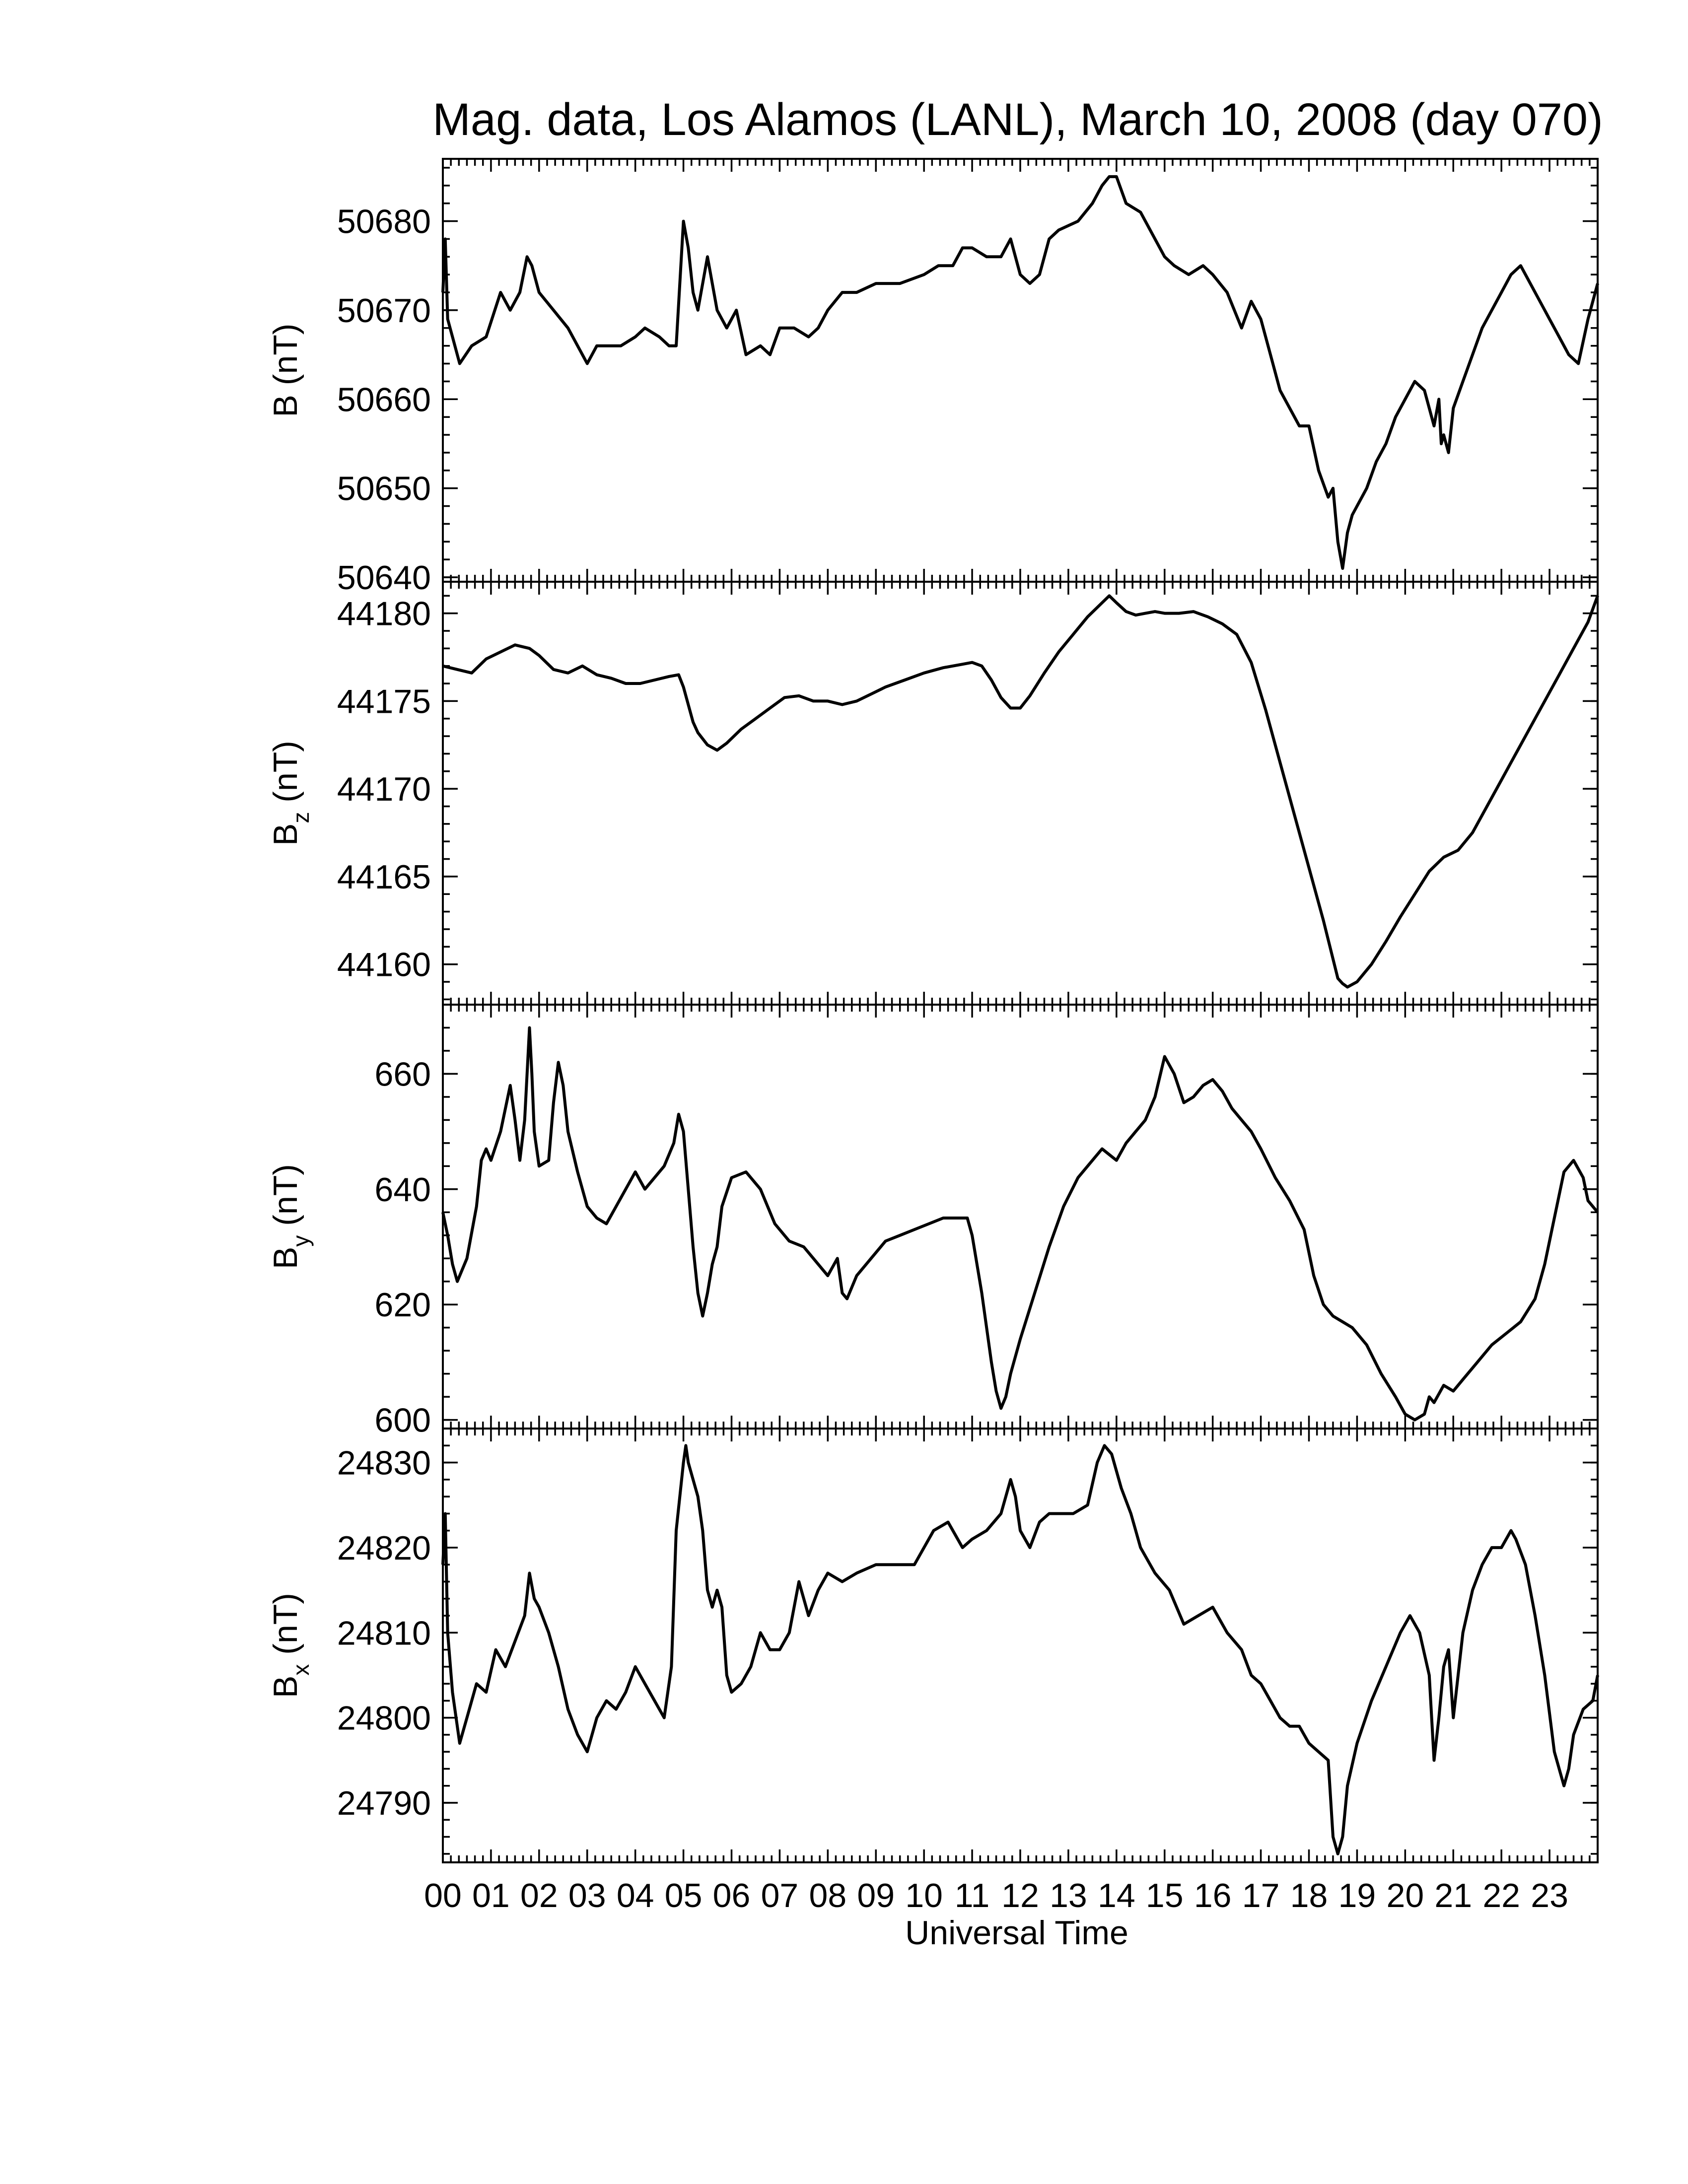 Image resolution: width=1688 pixels, height=2184 pixels. I want to click on y-tick-label: 660, so click(403, 1074).